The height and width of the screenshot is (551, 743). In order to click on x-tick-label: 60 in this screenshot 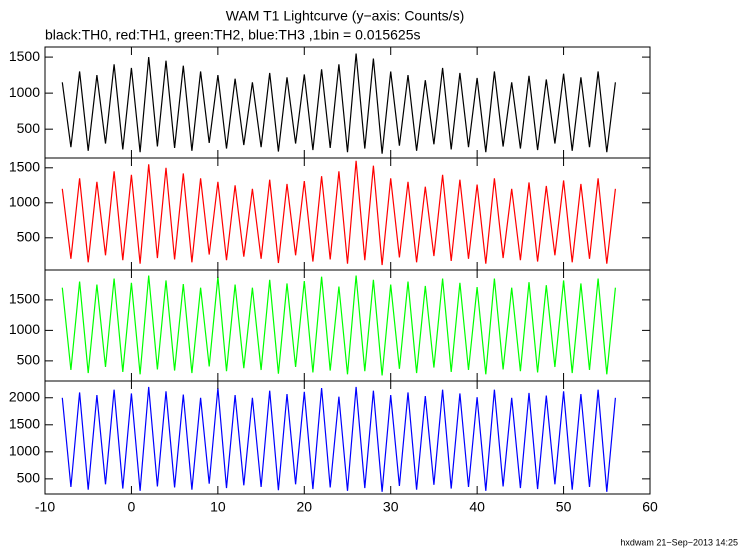, I will do `click(650, 507)`.